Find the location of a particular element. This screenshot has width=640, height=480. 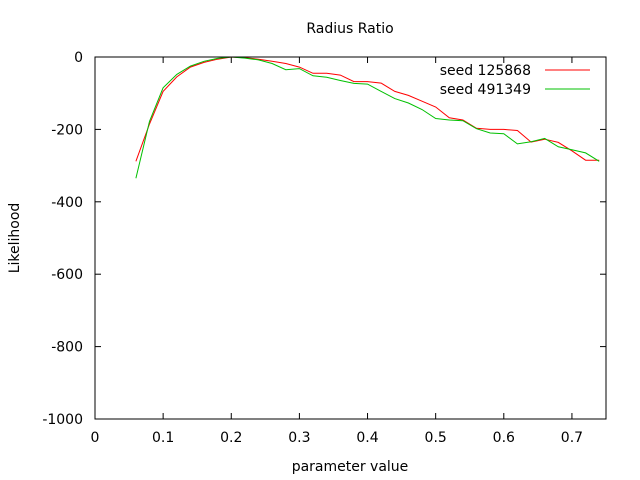

x-tick-label: 0.4 is located at coordinates (367, 438).